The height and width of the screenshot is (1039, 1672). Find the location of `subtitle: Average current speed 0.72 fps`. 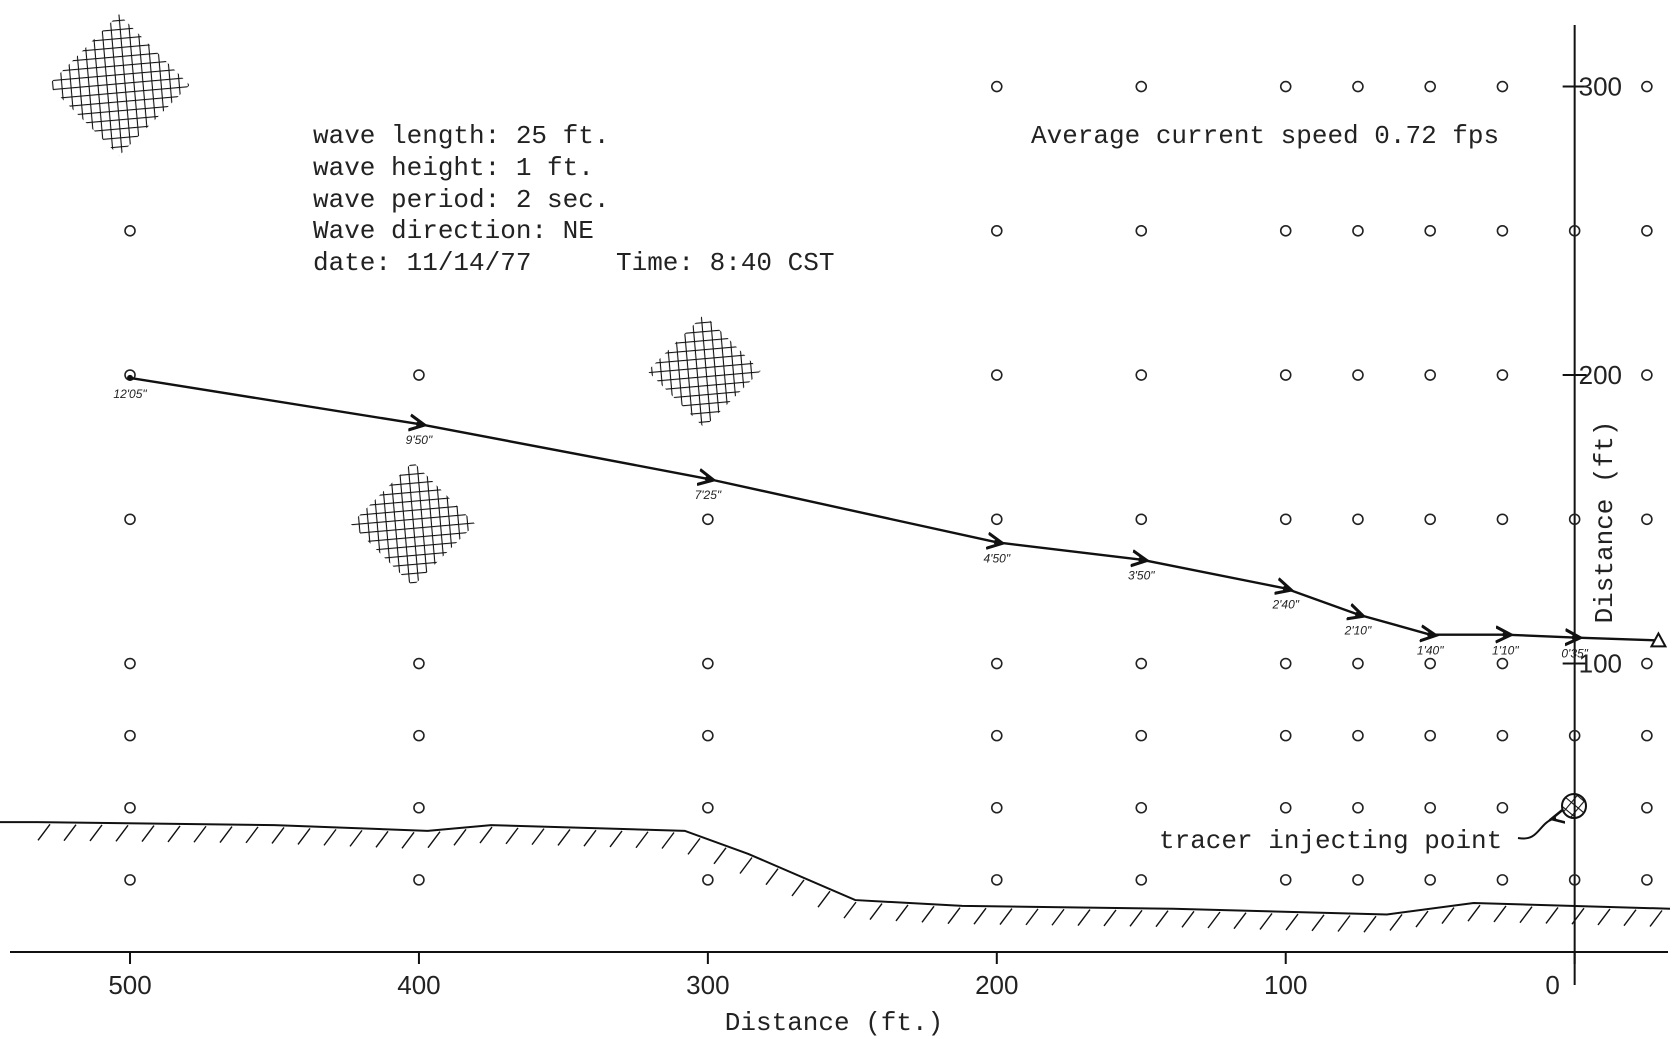

subtitle: Average current speed 0.72 fps is located at coordinates (1265, 136).